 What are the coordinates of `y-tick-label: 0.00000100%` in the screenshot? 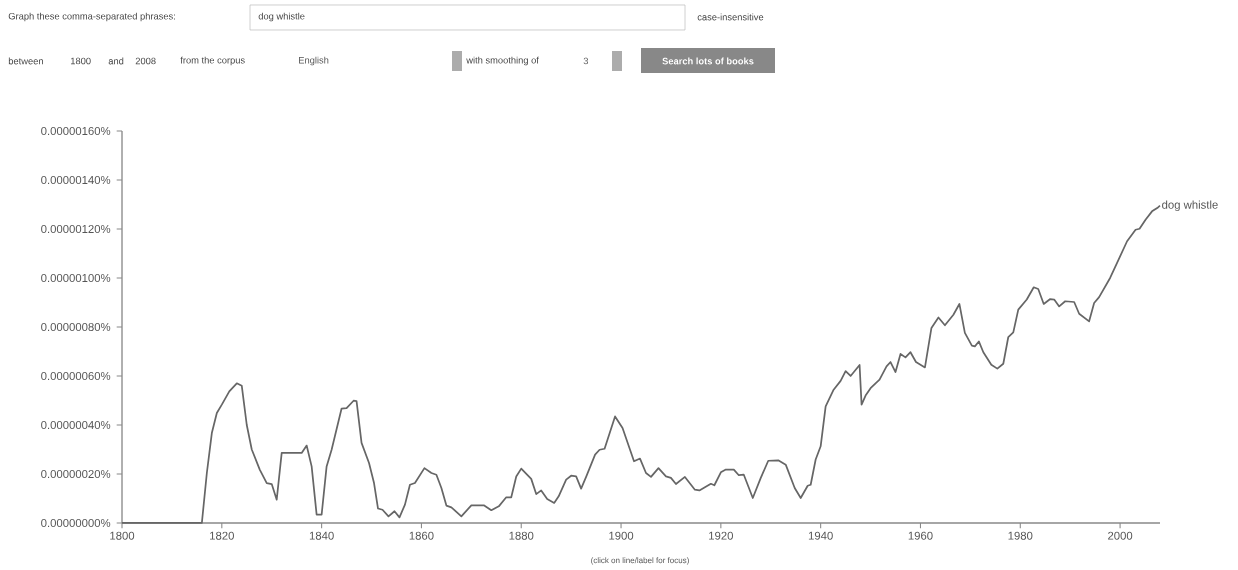 It's located at (76, 277).